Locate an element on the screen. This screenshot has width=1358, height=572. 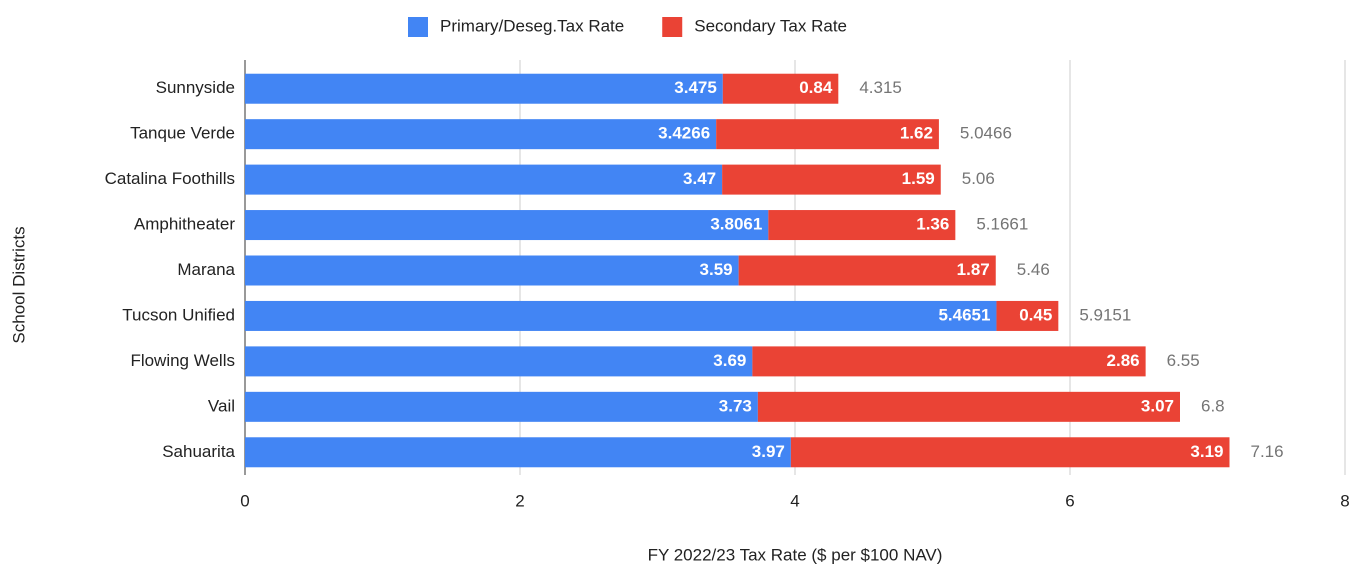
value-label: 0.45 is located at coordinates (1035, 314).